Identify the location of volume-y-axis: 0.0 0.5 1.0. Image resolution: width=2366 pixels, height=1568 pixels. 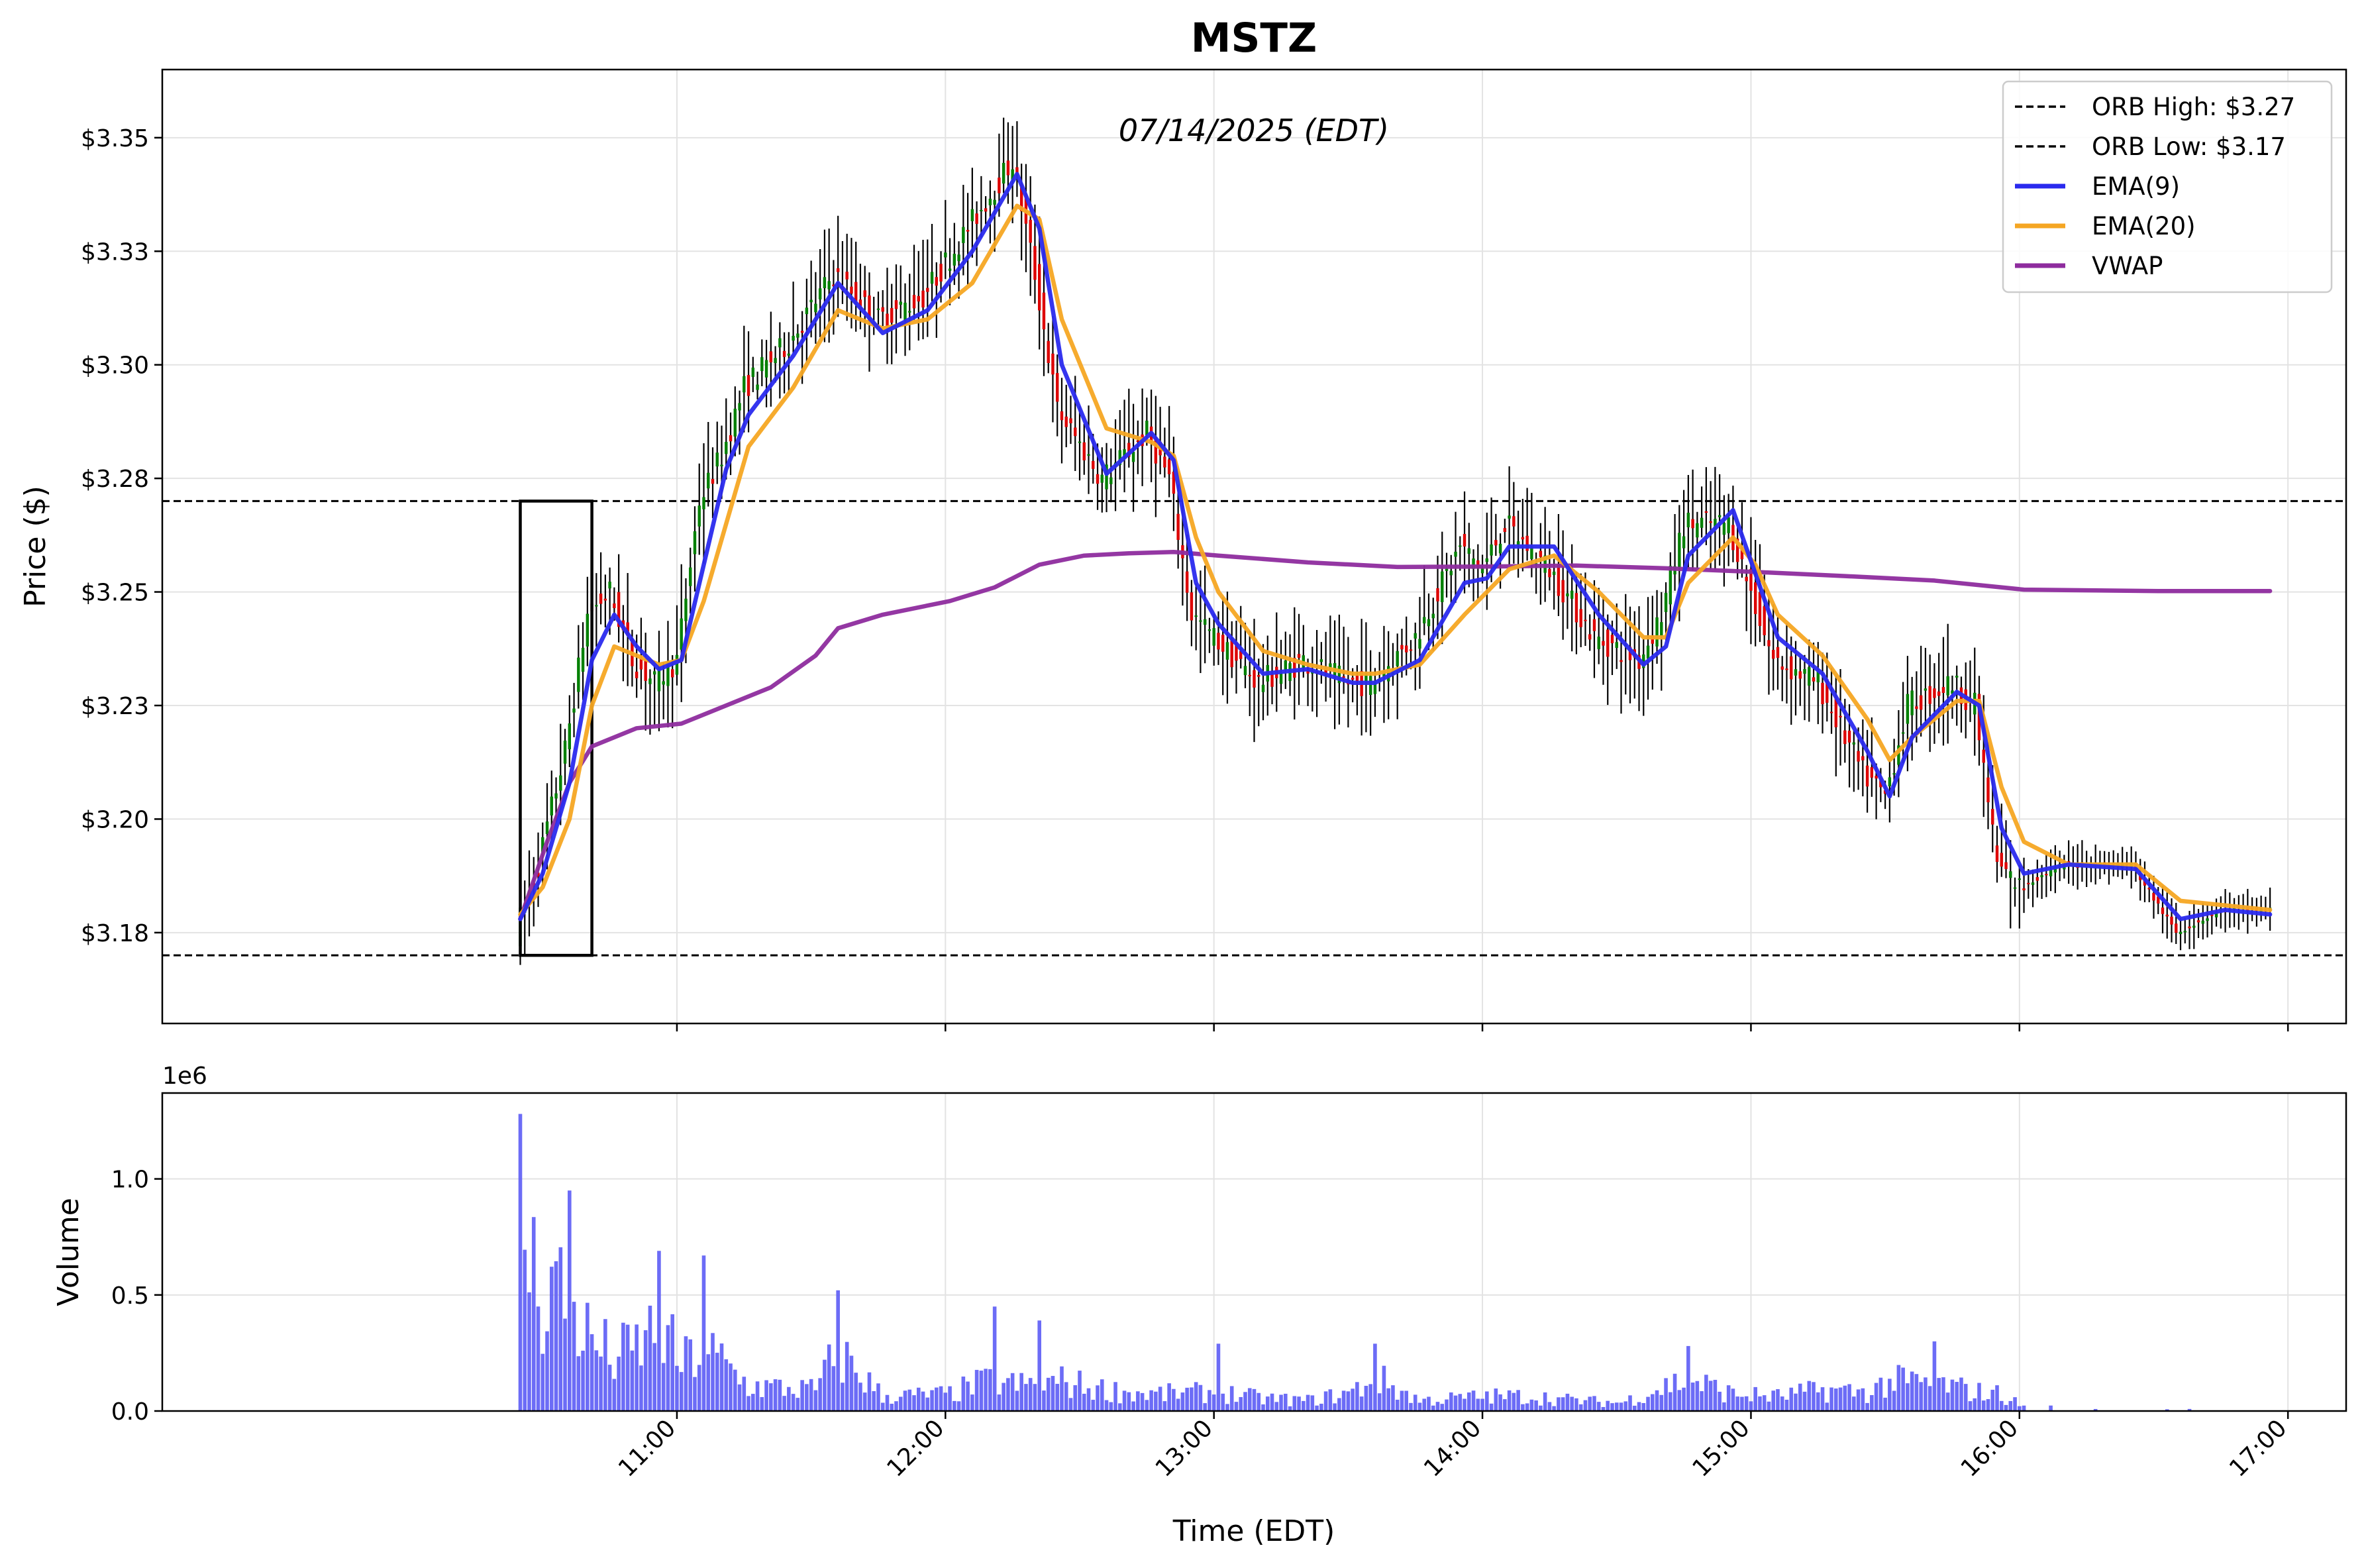
(137, 1296).